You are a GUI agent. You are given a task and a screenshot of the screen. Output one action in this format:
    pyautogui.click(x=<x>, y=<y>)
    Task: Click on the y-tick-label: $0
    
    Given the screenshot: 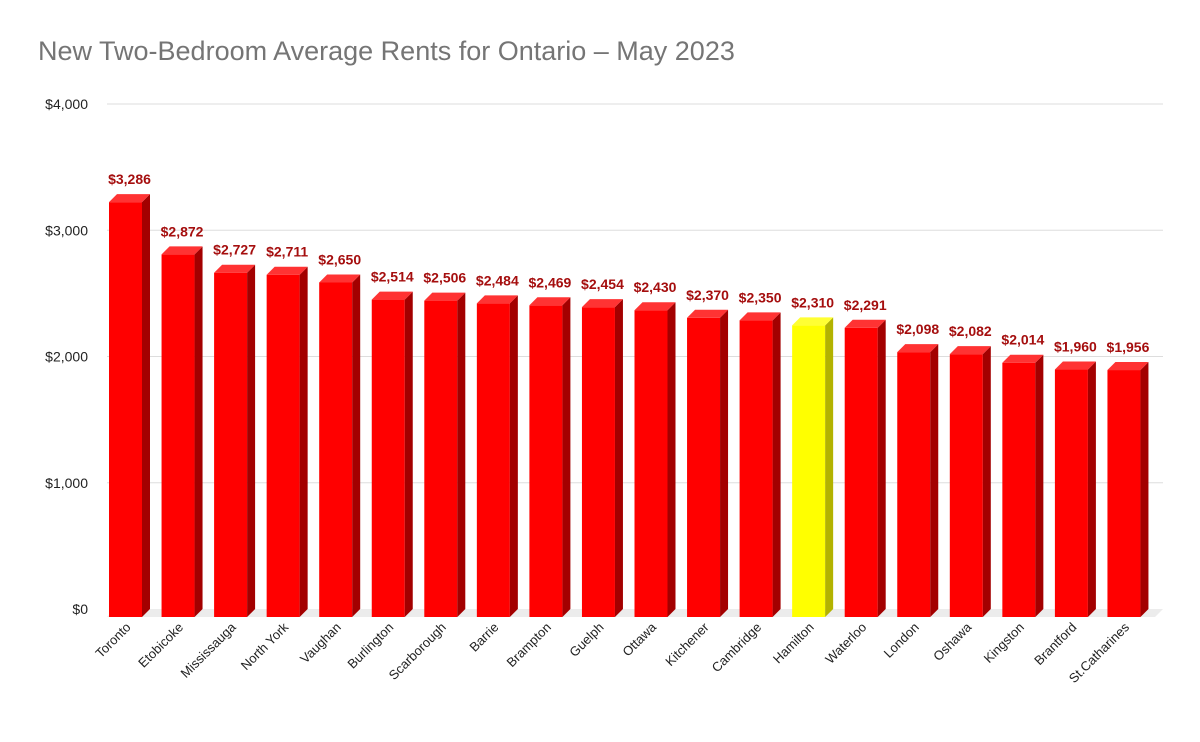 What is the action you would take?
    pyautogui.click(x=80, y=609)
    